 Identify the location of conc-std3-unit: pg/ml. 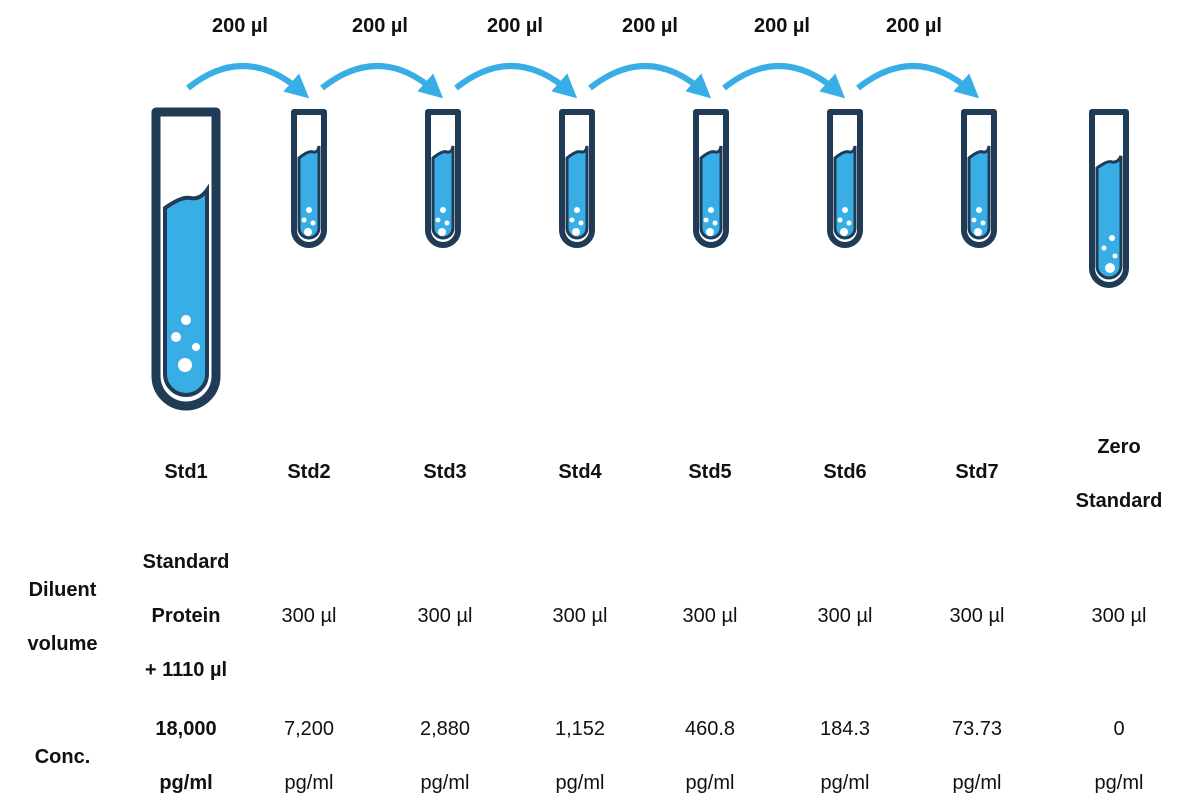
(445, 783).